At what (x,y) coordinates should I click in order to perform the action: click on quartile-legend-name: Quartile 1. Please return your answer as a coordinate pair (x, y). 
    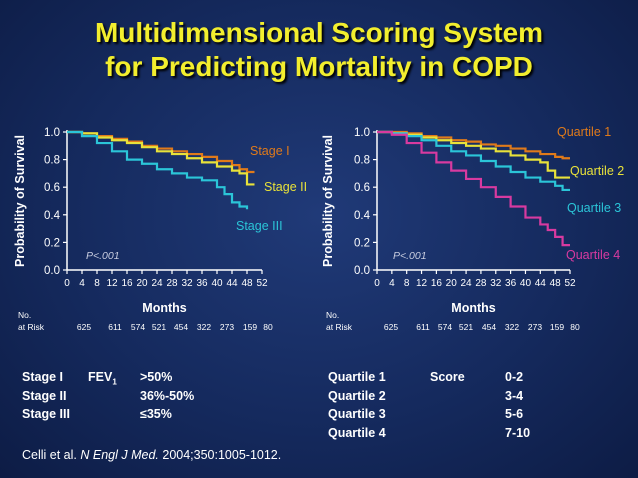
    Looking at the image, I should click on (357, 377).